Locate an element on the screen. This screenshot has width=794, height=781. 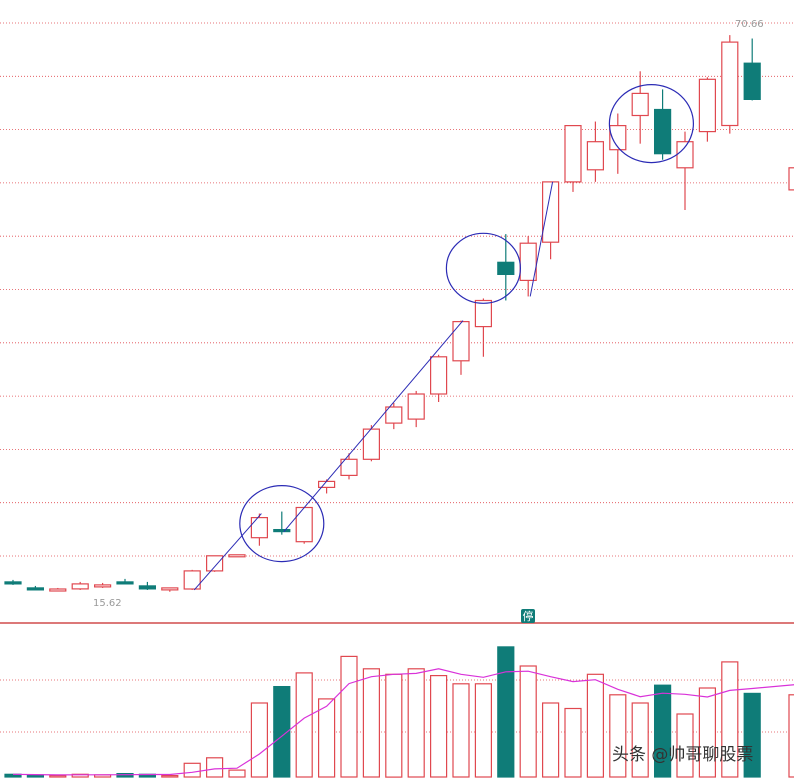
stop-badge-text: 停 is located at coordinates (528, 616).